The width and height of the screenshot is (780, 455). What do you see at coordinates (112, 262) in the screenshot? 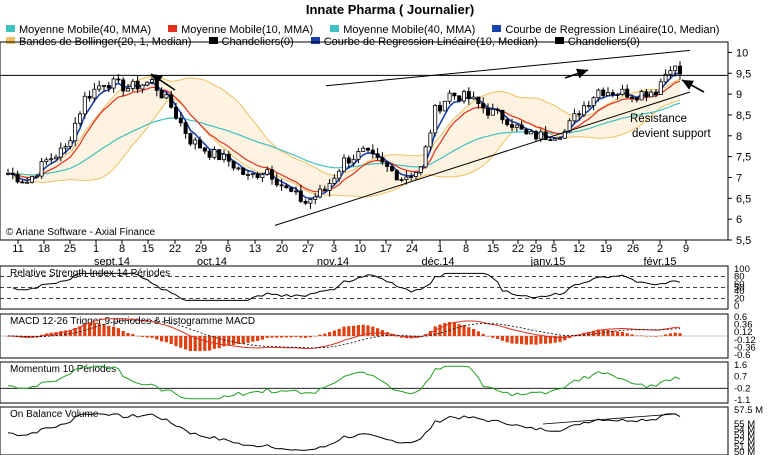
I see `x-month-label: sept.14` at bounding box center [112, 262].